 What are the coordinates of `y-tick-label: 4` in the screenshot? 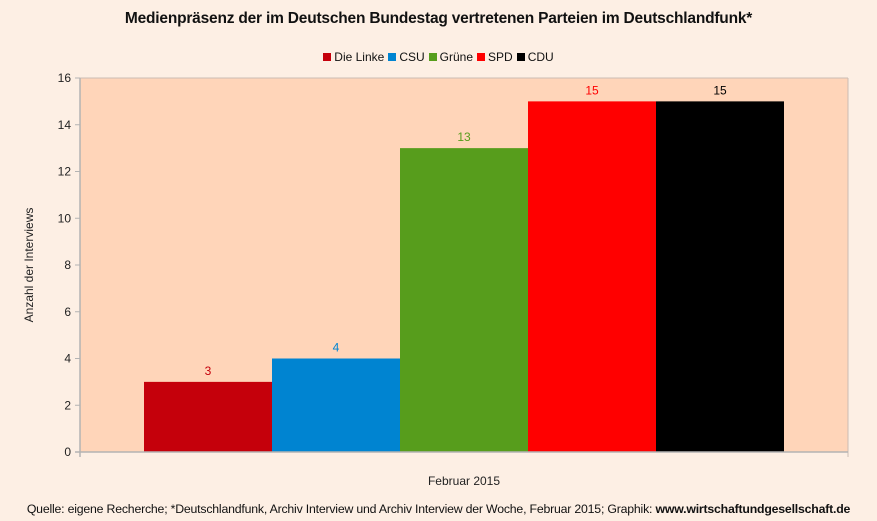 It's located at (67, 359).